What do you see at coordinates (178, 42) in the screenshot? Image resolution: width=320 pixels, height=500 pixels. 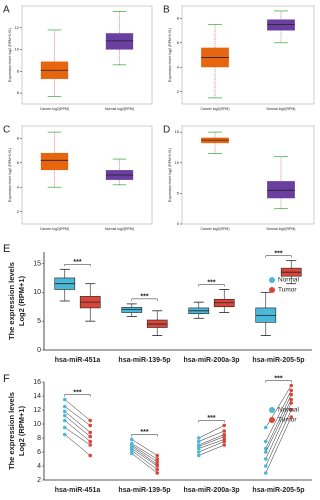 I see `y-tick-label: 6` at bounding box center [178, 42].